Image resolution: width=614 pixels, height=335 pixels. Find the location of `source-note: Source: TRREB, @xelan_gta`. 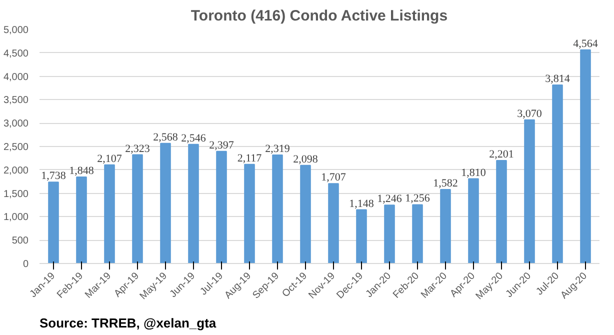

source-note: Source: TRREB, @xelan_gta is located at coordinates (128, 323).